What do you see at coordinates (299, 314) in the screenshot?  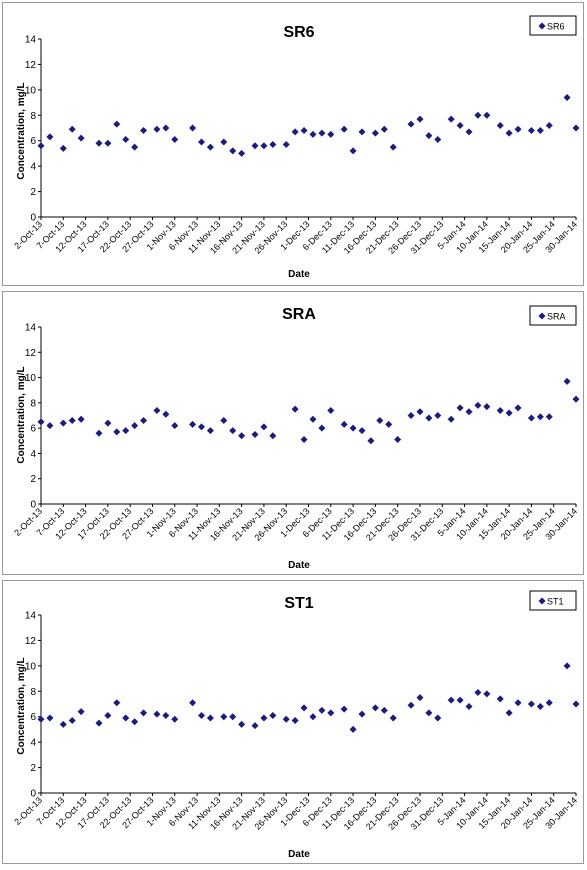 I see `chart-title: SRA` at bounding box center [299, 314].